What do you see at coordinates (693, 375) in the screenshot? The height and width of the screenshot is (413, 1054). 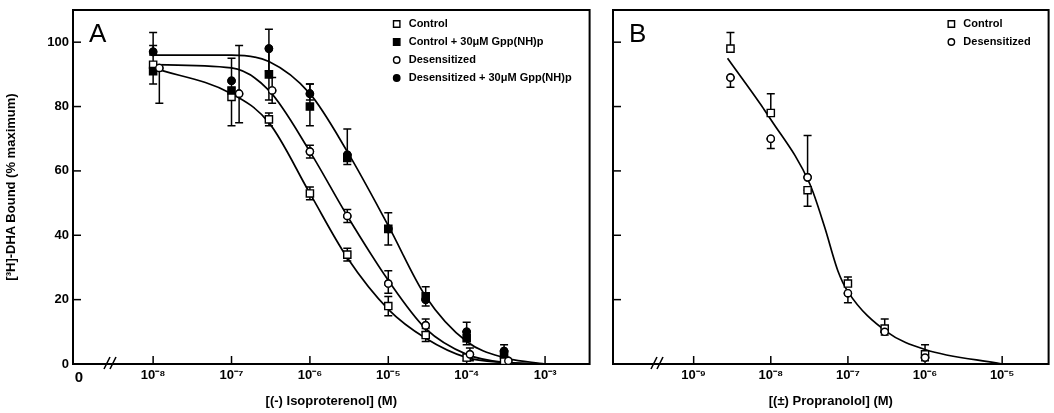 I see `x-tick-label: 10⁻⁹` at bounding box center [693, 375].